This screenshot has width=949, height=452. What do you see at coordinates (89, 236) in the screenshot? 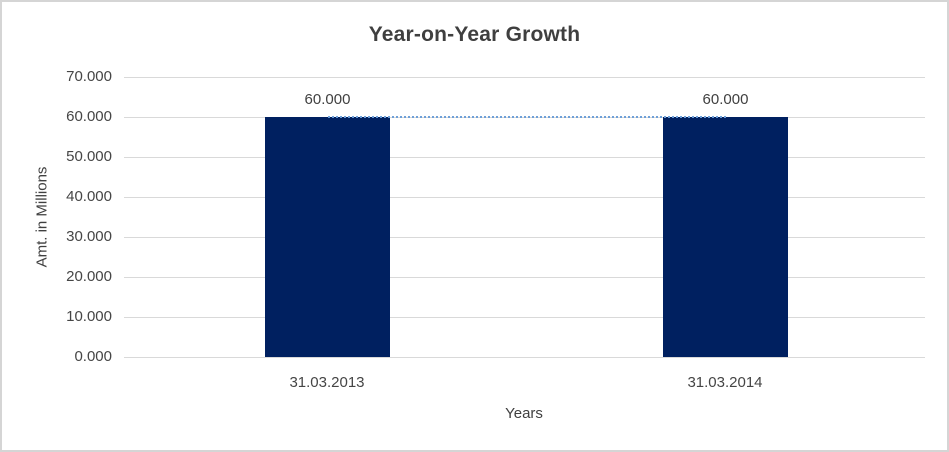
I see `y-axis-tick-label: 30.000` at bounding box center [89, 236].